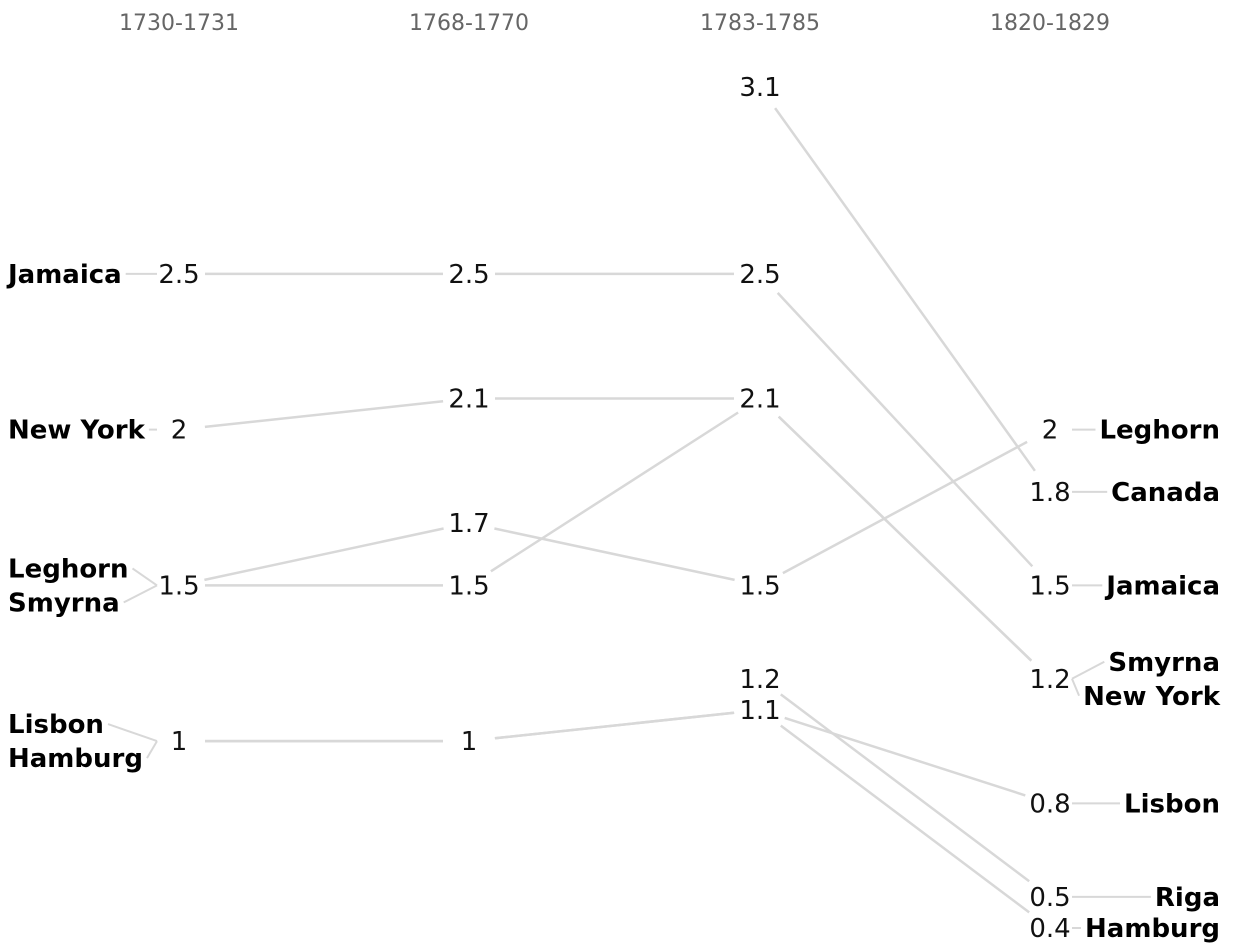 This screenshot has width=1233, height=946. Describe the element at coordinates (1049, 493) in the screenshot. I see `value-label-p3-1-8: 1.8` at that location.